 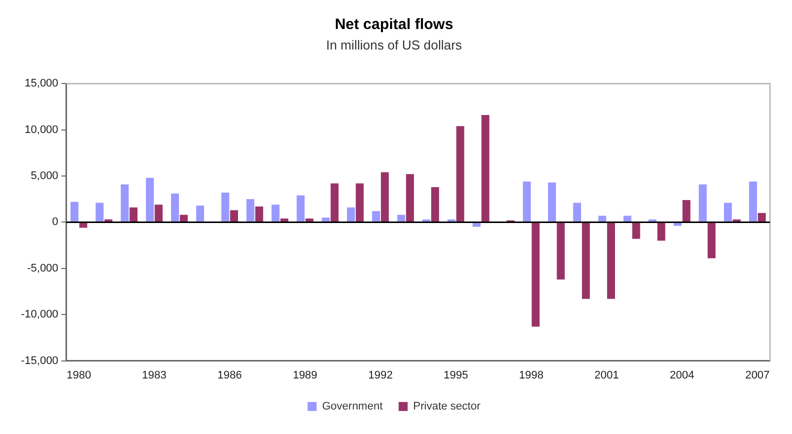 What do you see at coordinates (447, 406) in the screenshot?
I see `legend-label: Private sector` at bounding box center [447, 406].